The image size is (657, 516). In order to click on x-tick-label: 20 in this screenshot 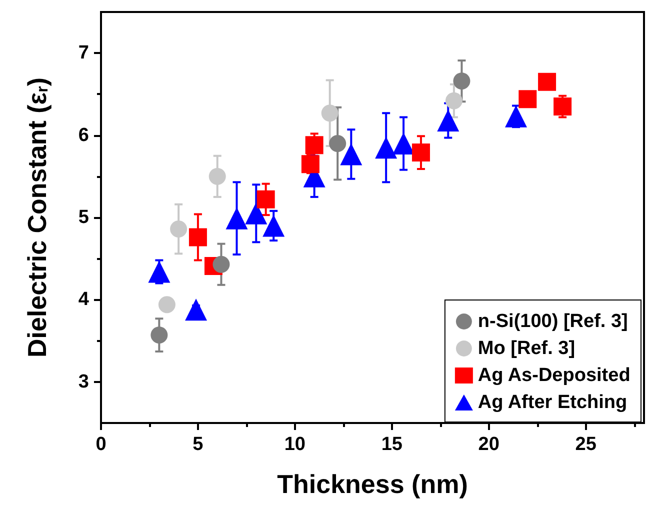, I will do `click(489, 444)`.